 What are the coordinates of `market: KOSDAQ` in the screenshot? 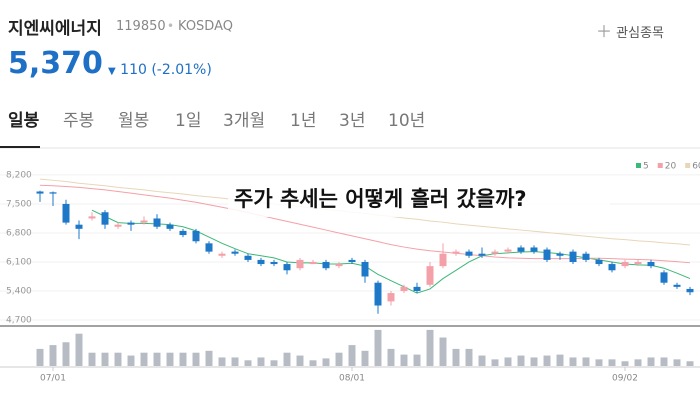 It's located at (205, 26).